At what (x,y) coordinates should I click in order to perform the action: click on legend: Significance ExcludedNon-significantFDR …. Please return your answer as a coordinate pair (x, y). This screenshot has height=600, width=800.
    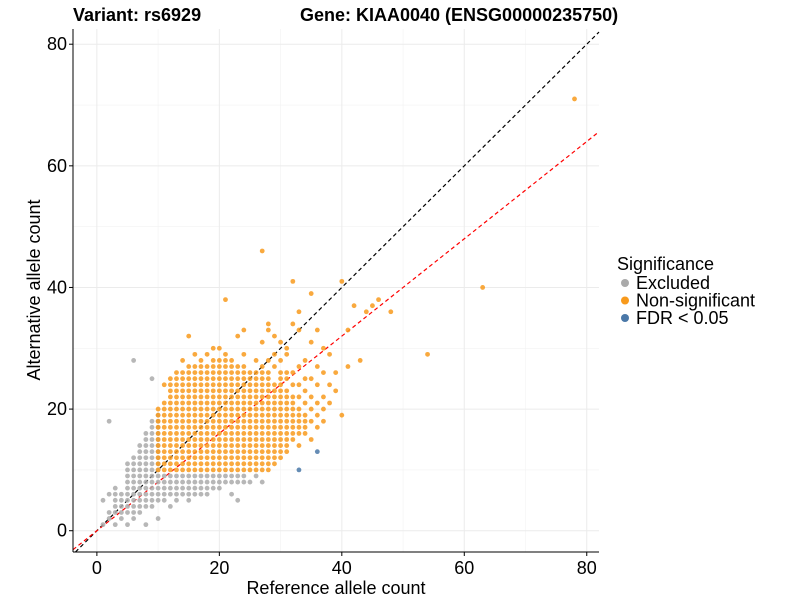
    Looking at the image, I should click on (686, 291).